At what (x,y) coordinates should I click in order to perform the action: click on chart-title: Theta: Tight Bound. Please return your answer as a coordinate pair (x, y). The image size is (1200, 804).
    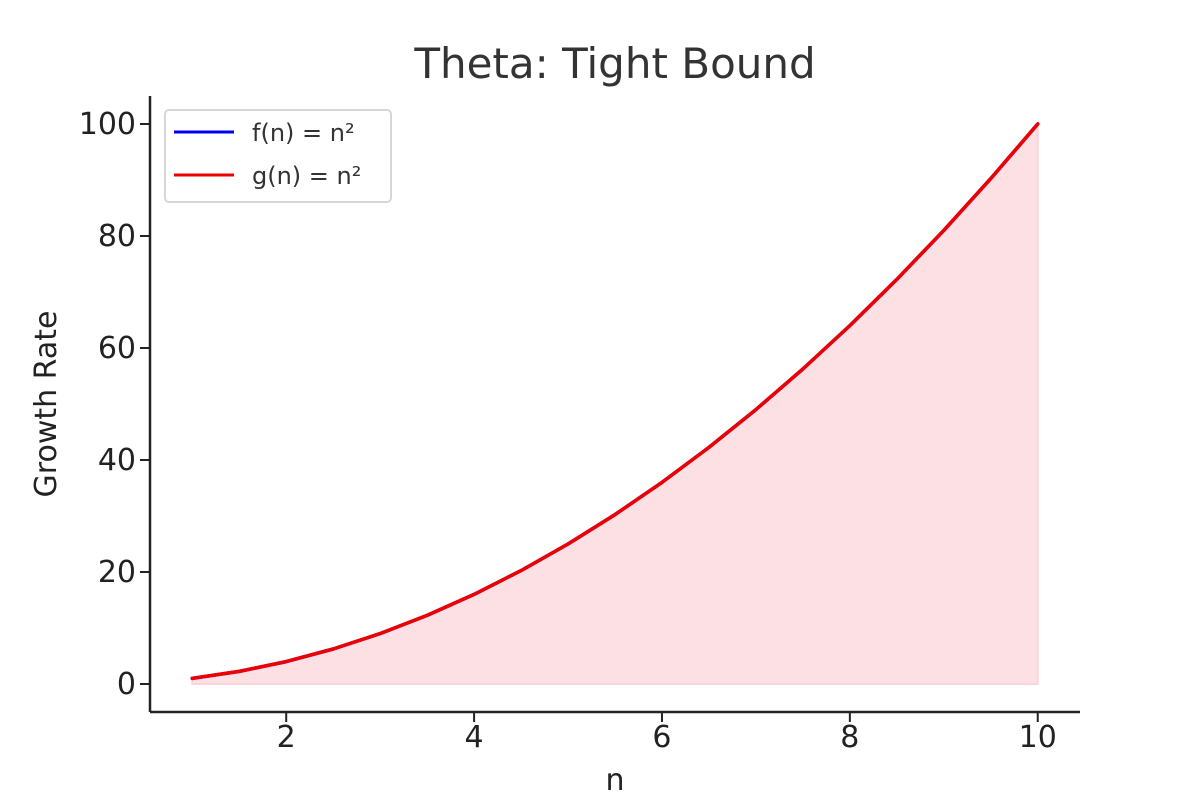
    Looking at the image, I should click on (614, 63).